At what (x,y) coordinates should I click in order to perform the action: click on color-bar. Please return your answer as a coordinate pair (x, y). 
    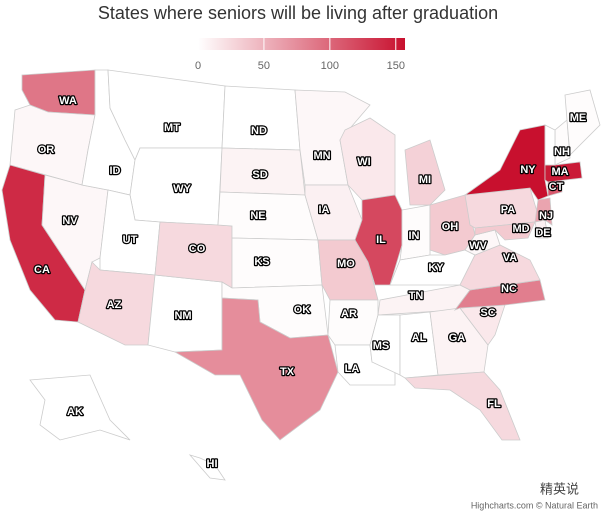
    Looking at the image, I should click on (301, 44).